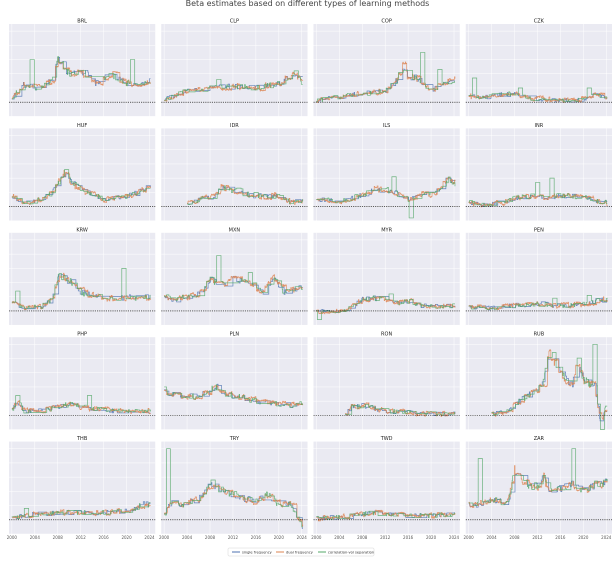 The image size is (615, 563). I want to click on panel-title: INR, so click(539, 126).